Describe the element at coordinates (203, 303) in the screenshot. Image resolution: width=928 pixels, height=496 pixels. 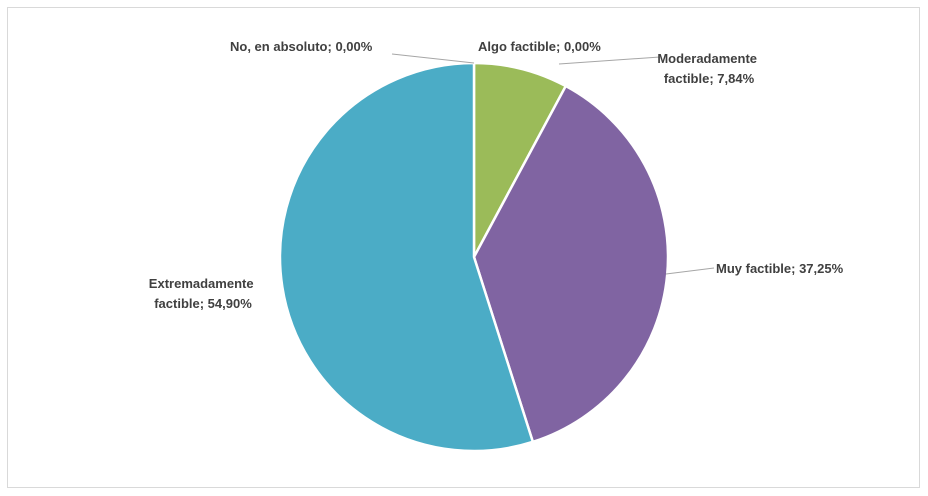
I see `data-label-line: factible; 54,90%` at that location.